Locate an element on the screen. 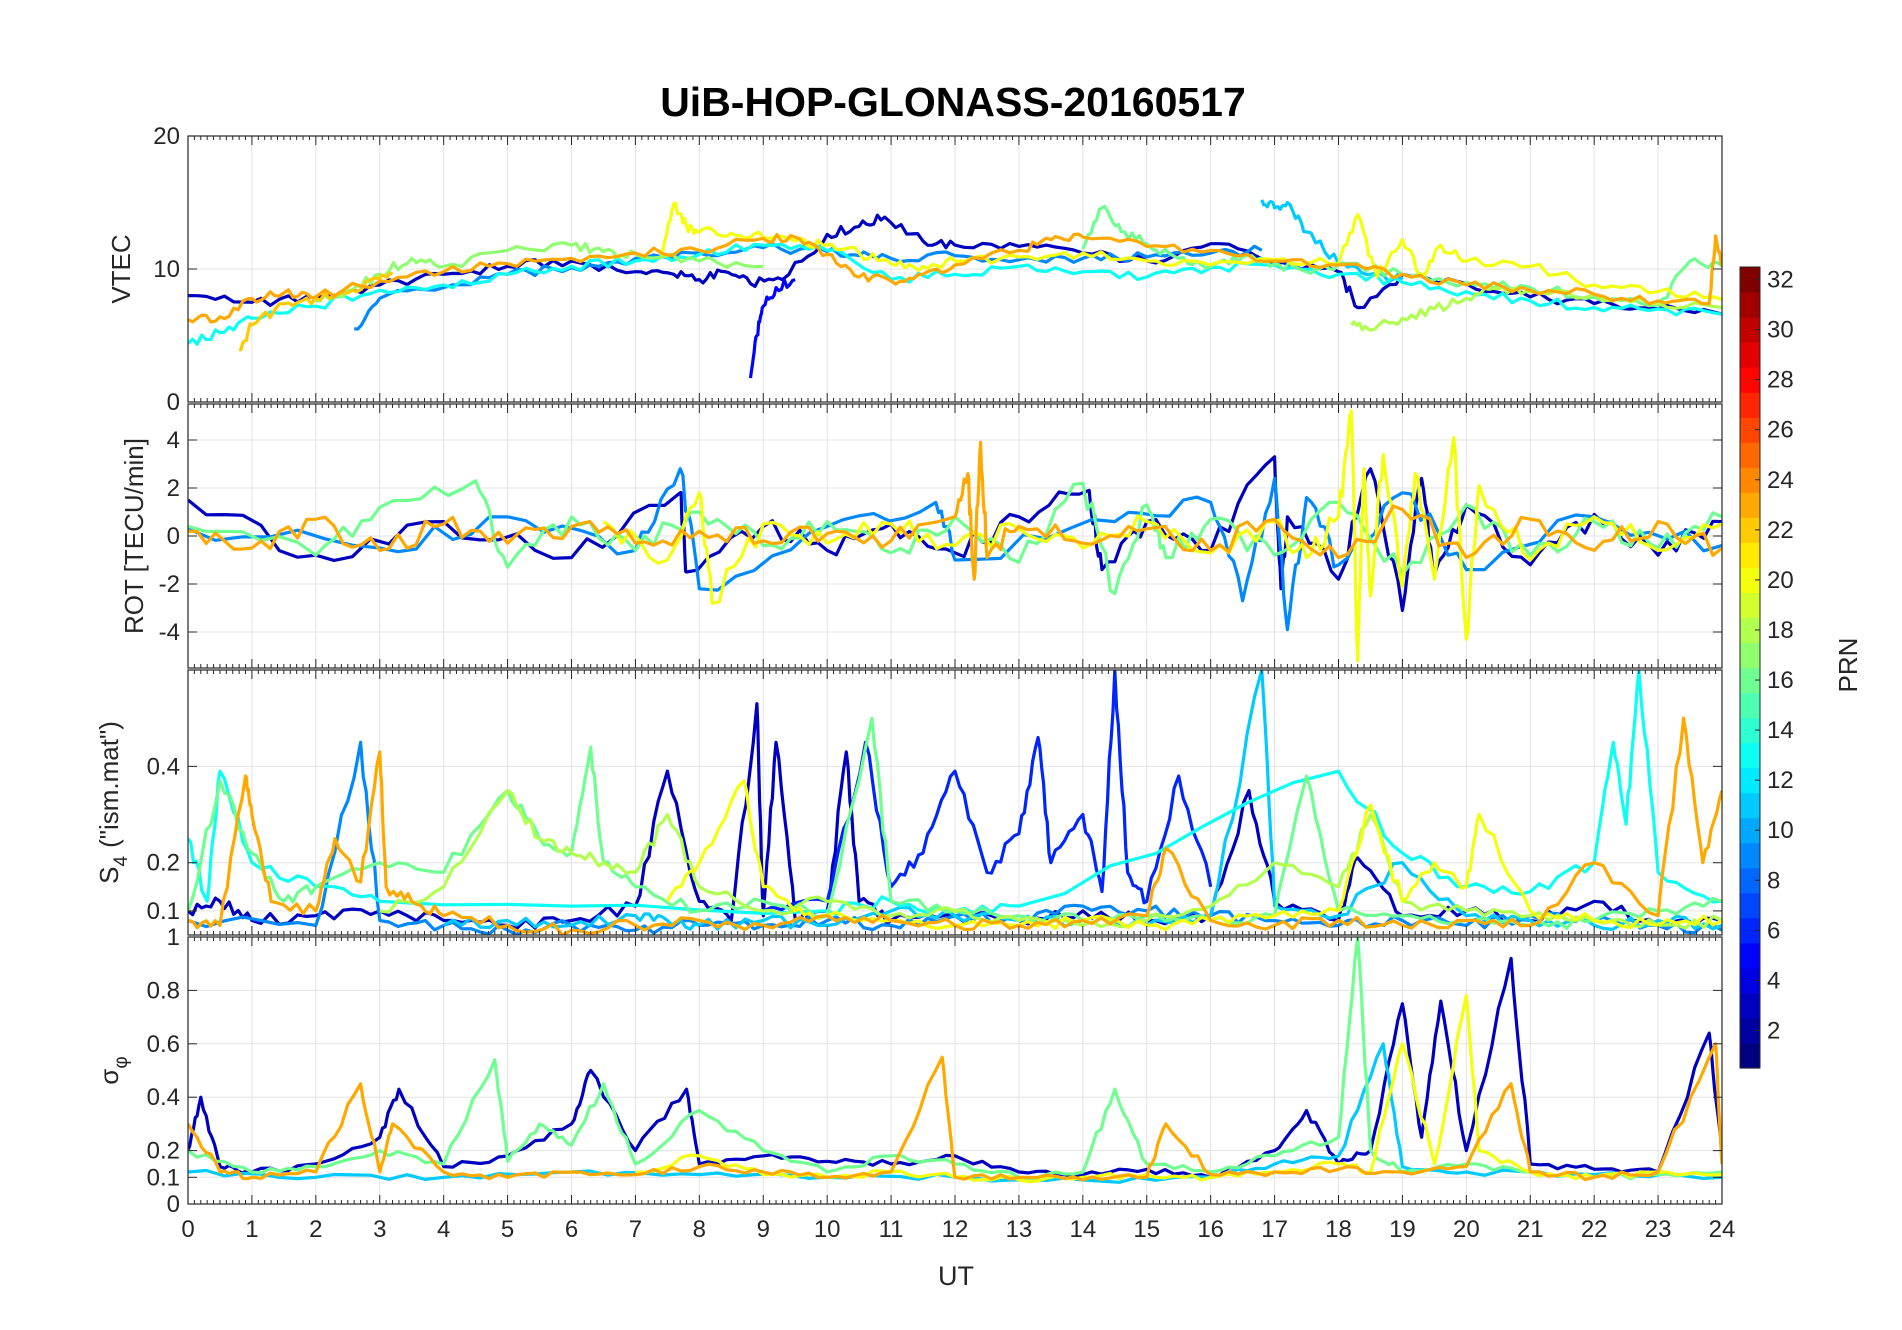 The width and height of the screenshot is (1902, 1330). colorbar-tick-label: 8 is located at coordinates (1773, 880).